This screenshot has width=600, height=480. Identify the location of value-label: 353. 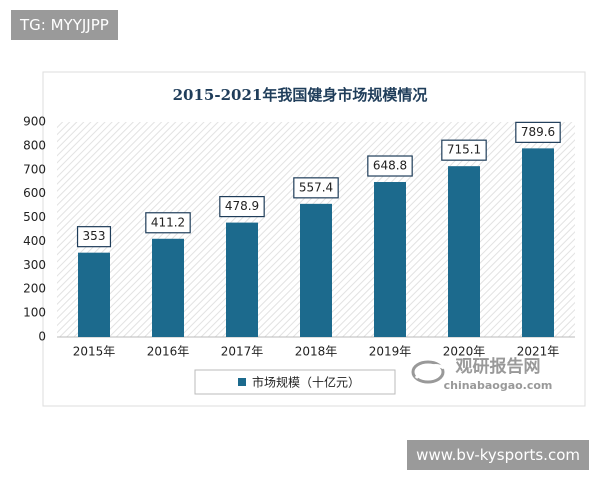
(94, 236).